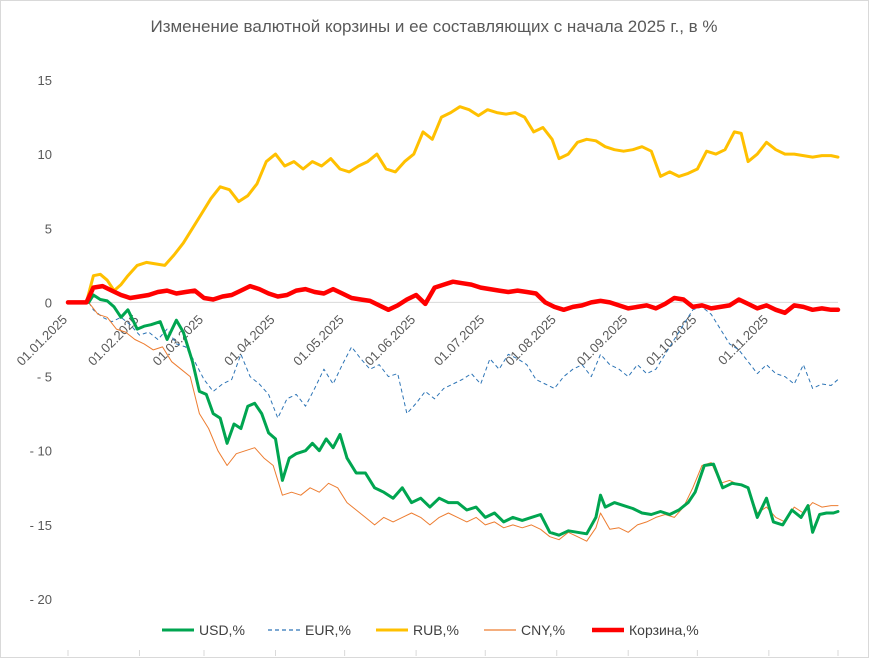 This screenshot has width=869, height=663. Describe the element at coordinates (48, 302) in the screenshot. I see `y-tick-label: 0` at that location.